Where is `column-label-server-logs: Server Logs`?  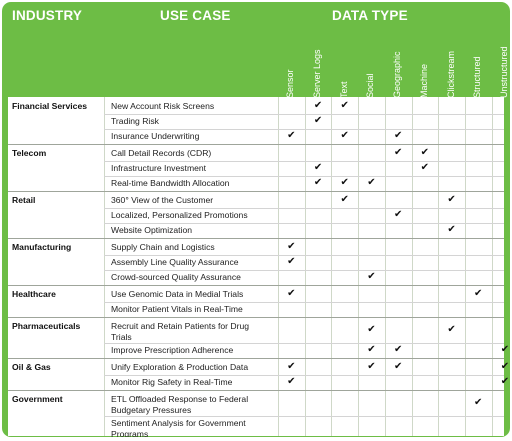
column-label-server-logs: Server Logs is located at coordinates (317, 73).